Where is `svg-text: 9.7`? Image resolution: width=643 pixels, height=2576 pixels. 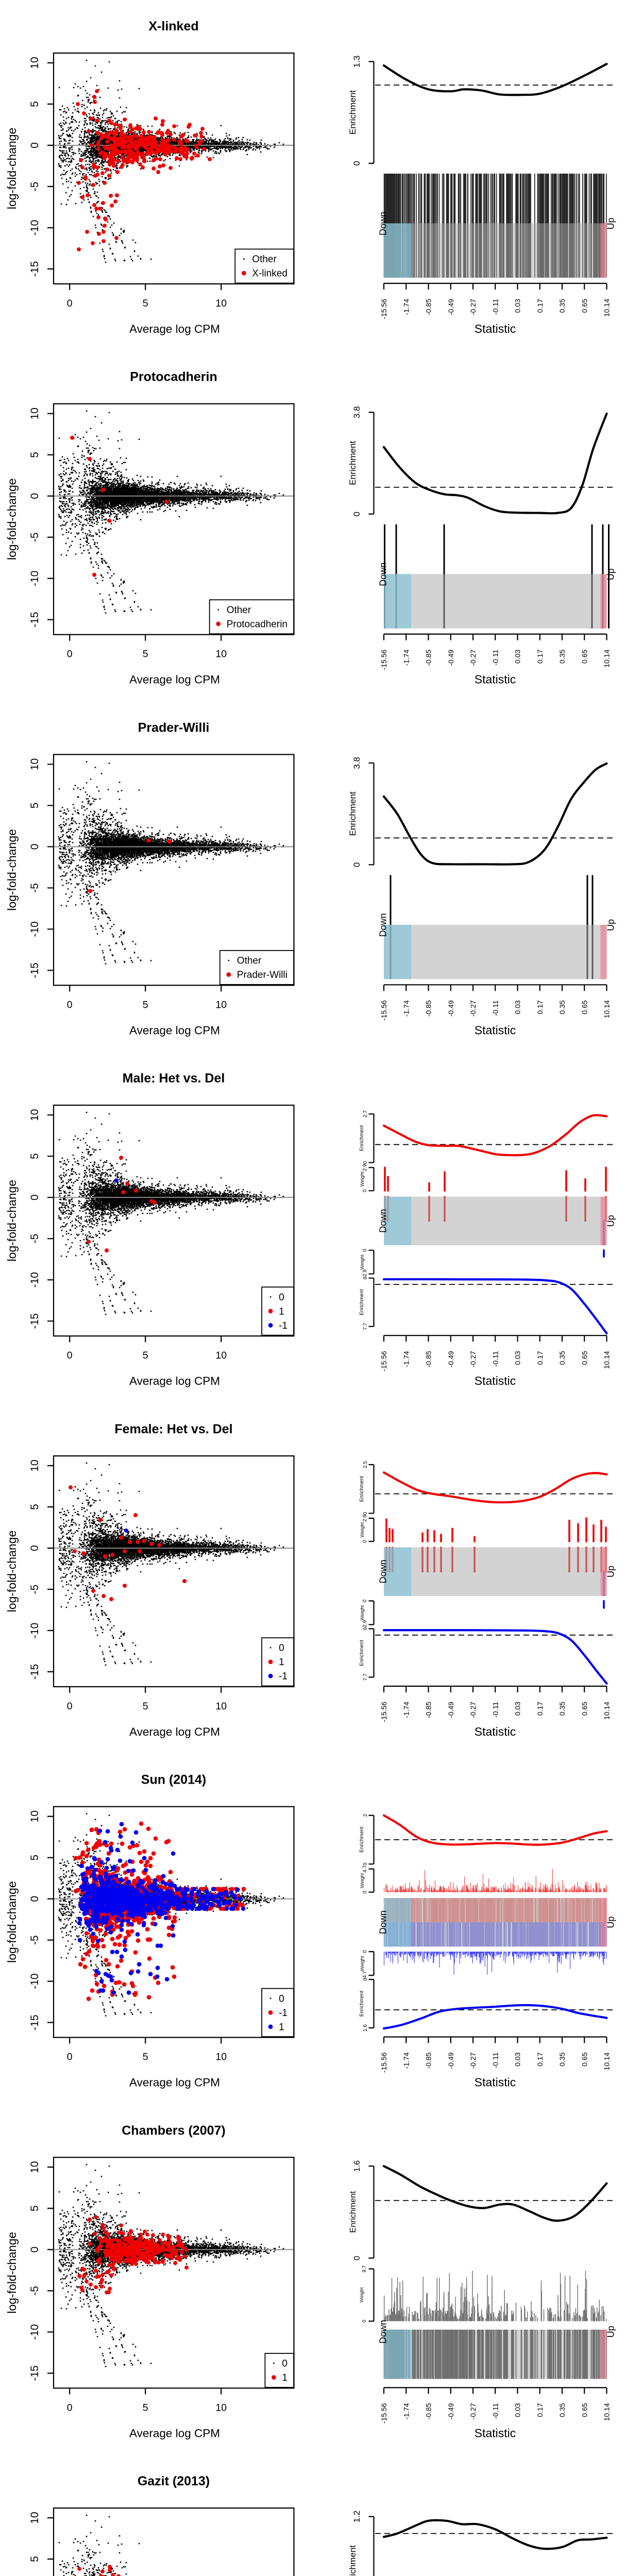 svg-text: 9.7 is located at coordinates (364, 2268).